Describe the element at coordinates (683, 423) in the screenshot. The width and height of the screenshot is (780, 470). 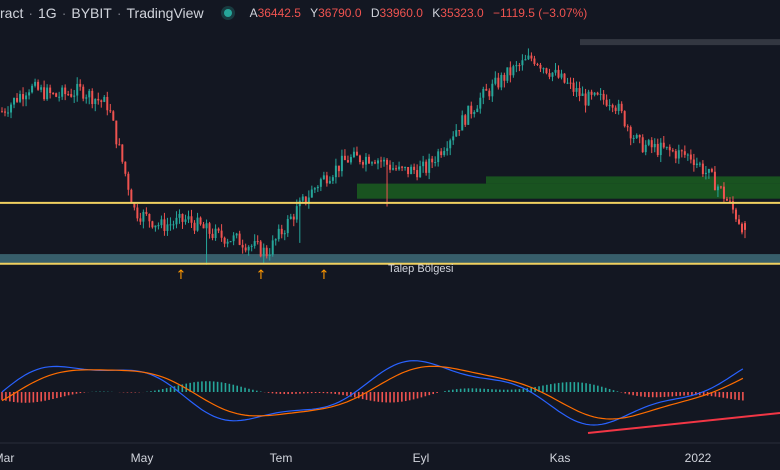
I see `macd-trendline` at that location.